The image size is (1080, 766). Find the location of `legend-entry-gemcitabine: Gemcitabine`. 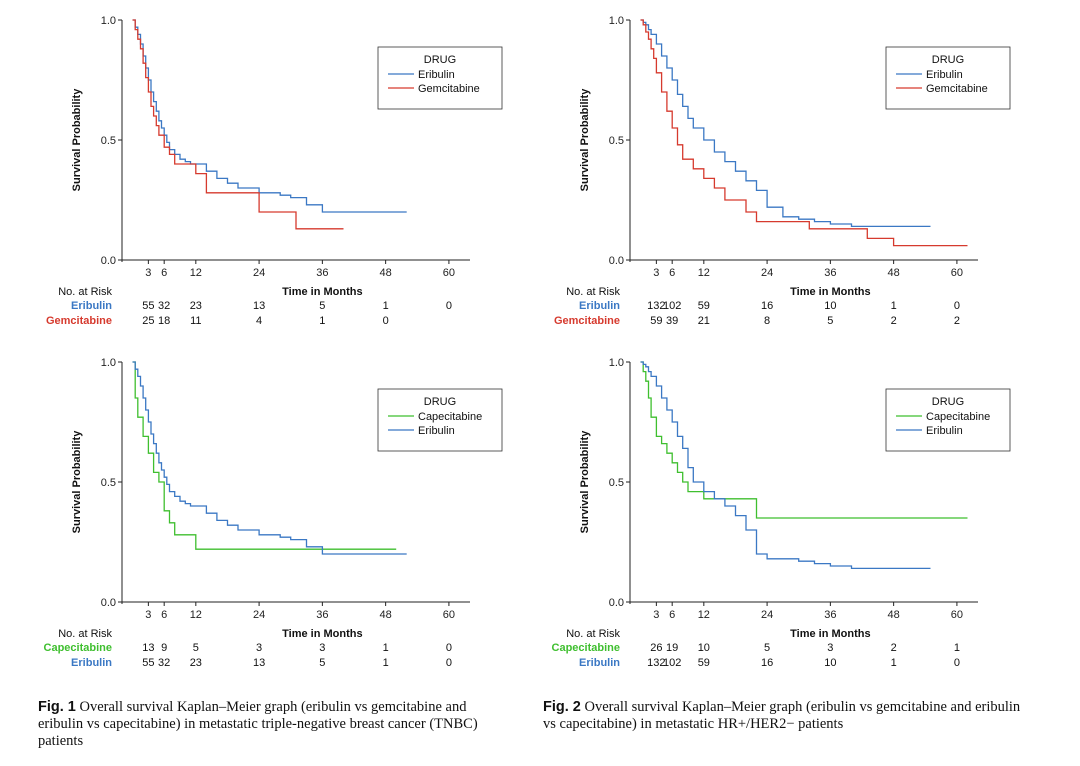

legend-entry-gemcitabine: Gemcitabine is located at coordinates (449, 89).